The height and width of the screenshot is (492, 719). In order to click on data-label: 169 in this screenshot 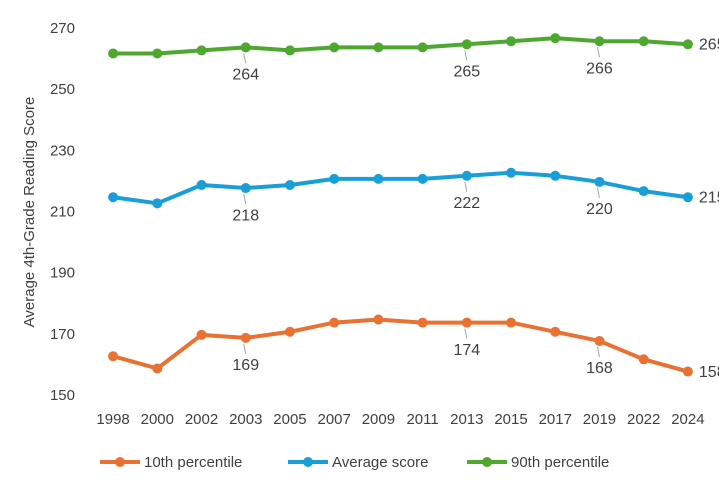, I will do `click(245, 365)`.